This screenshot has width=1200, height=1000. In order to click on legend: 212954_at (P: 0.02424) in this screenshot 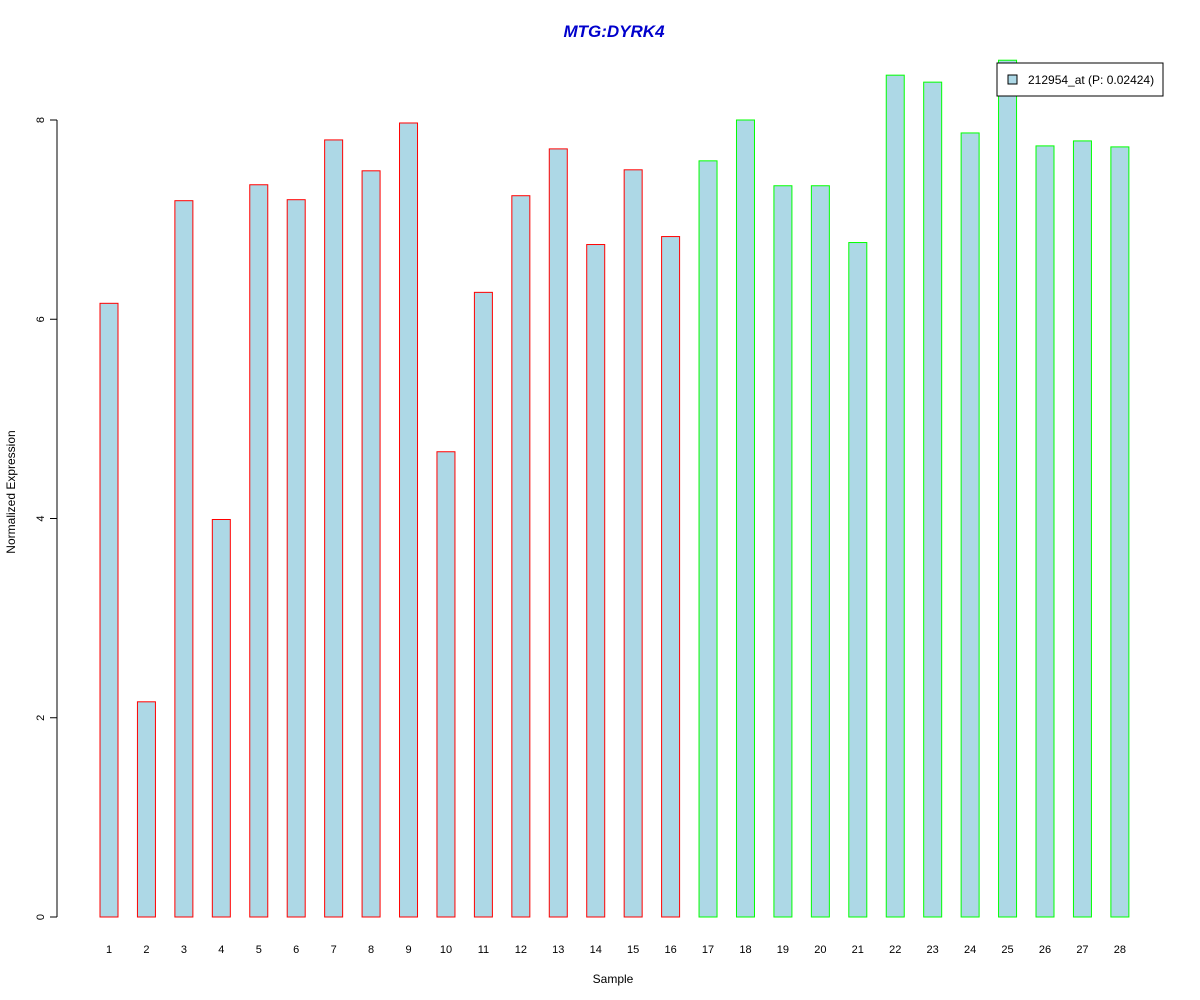, I will do `click(1080, 79)`.